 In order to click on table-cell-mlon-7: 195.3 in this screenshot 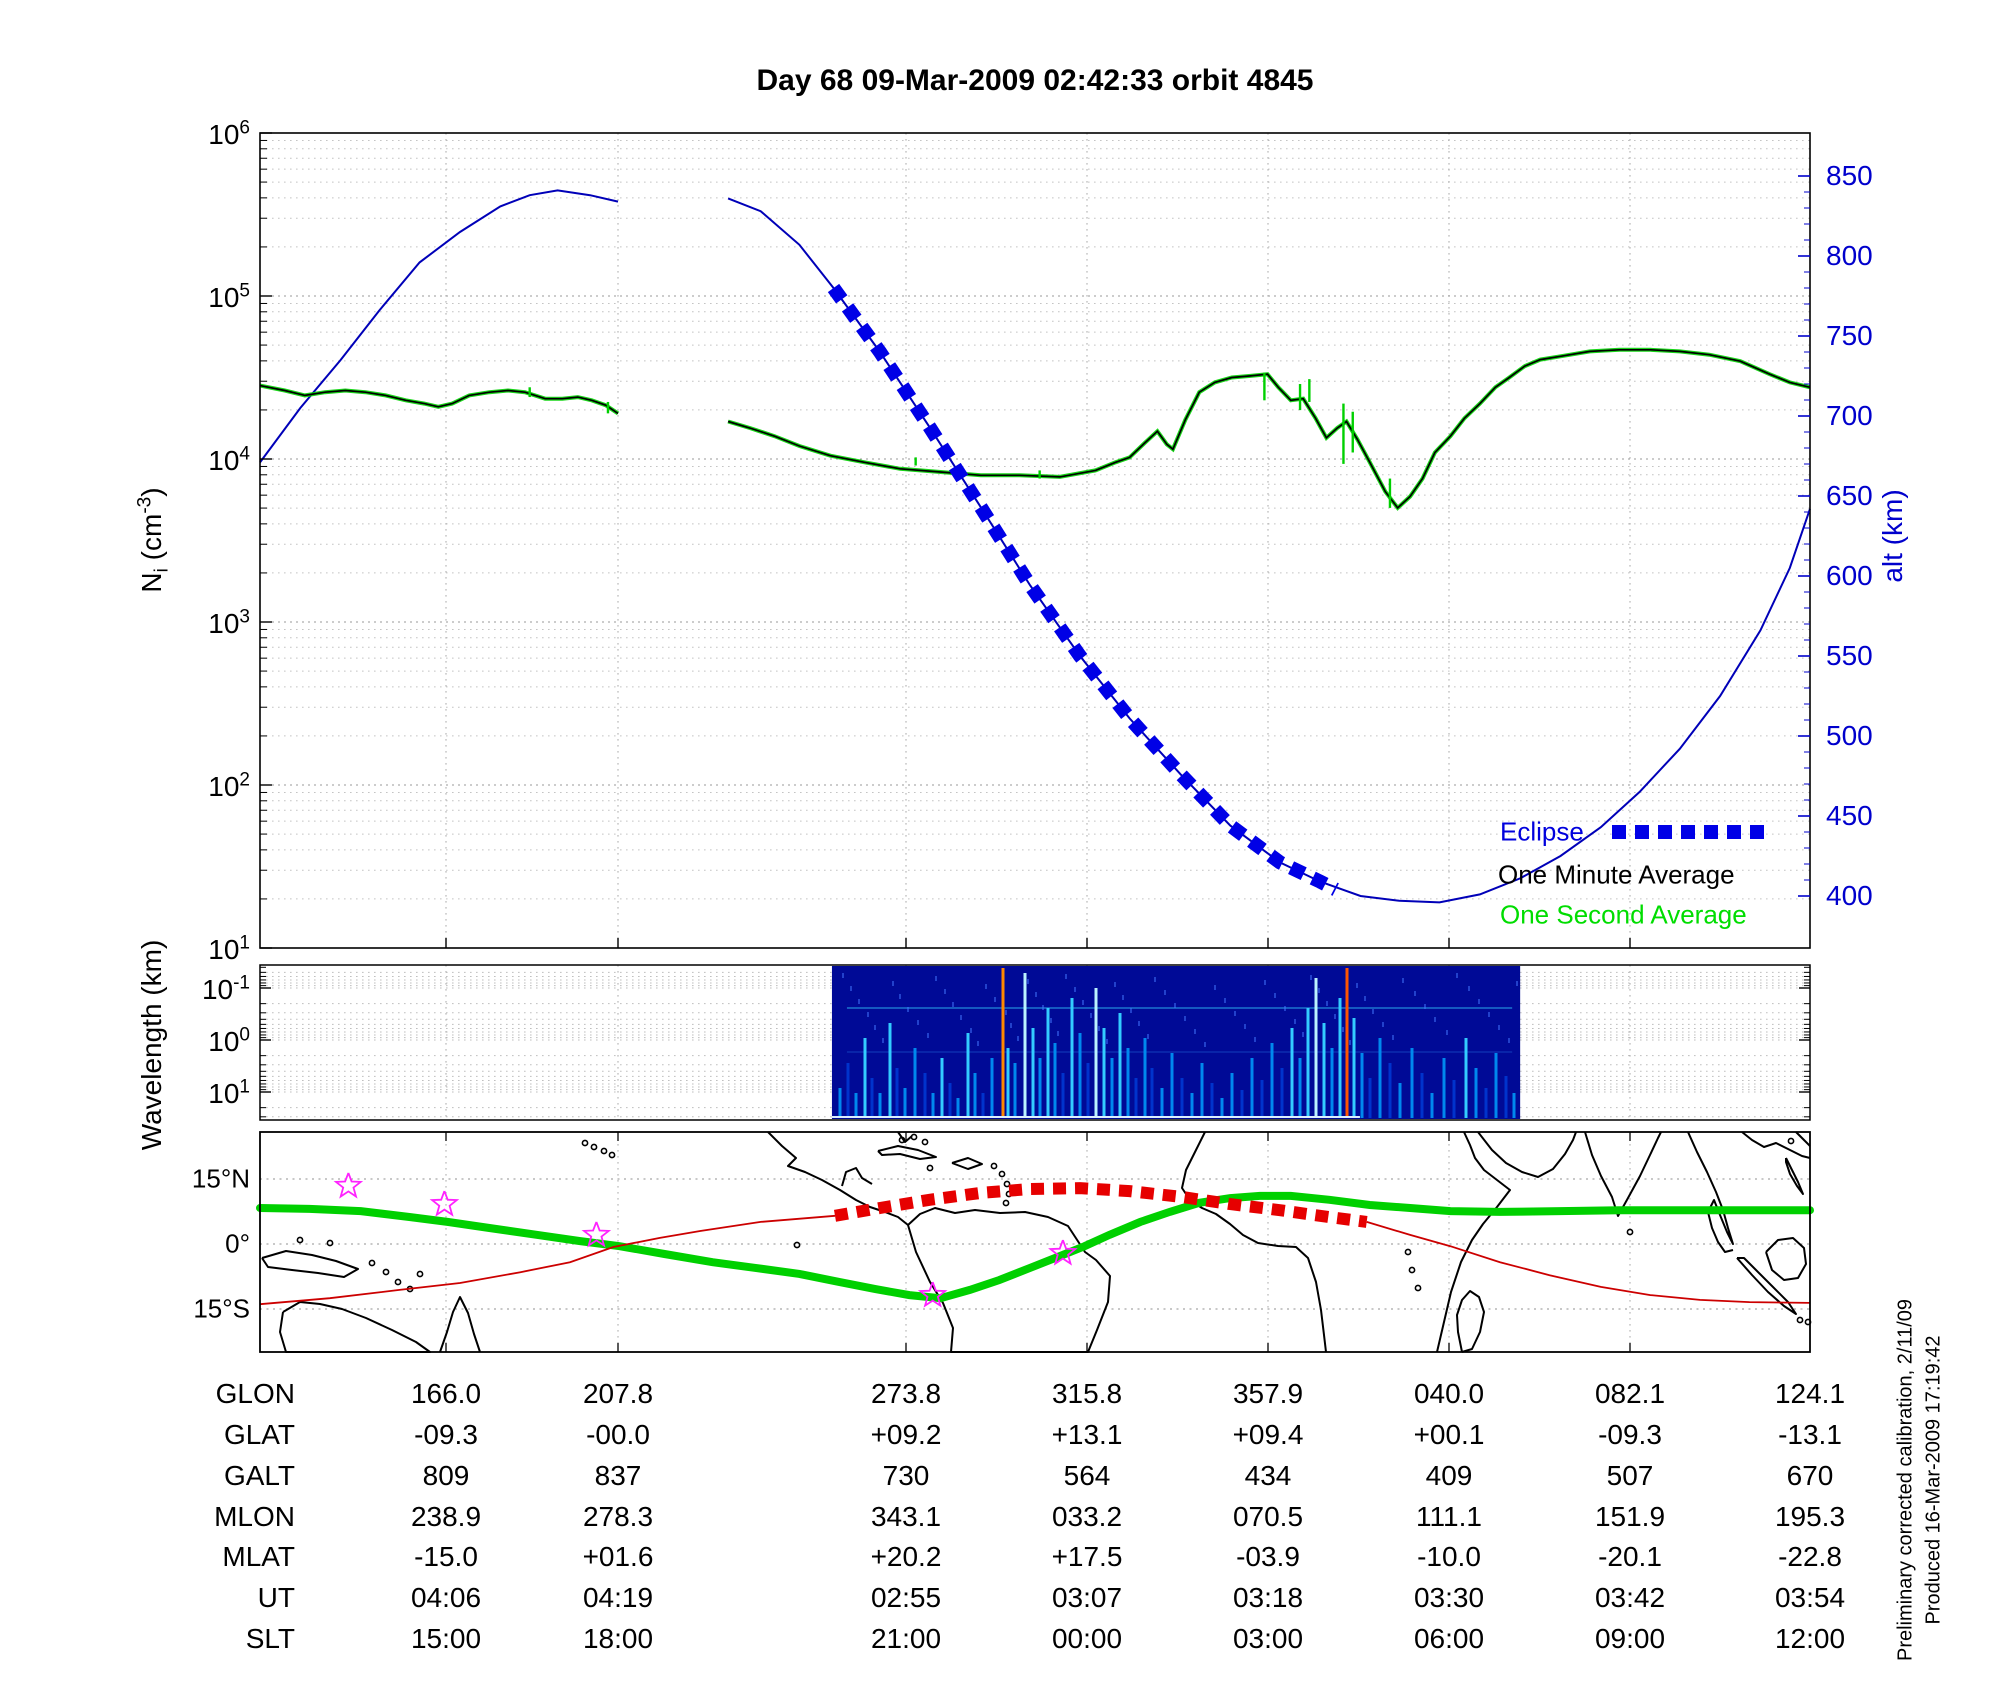, I will do `click(1810, 1516)`.